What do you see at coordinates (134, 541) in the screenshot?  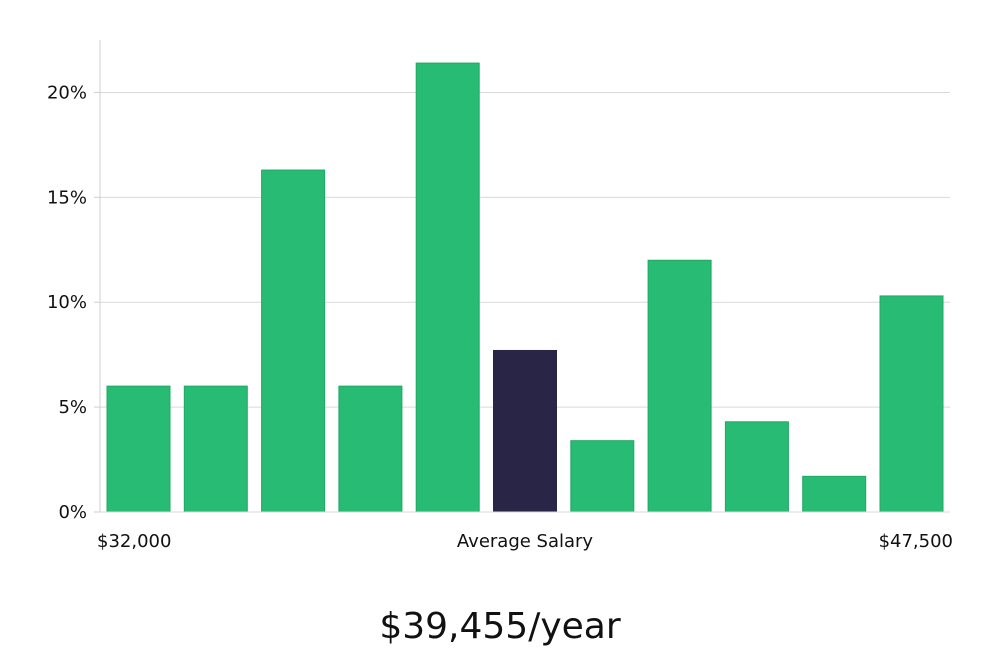 I see `x-min-label: $32,000` at bounding box center [134, 541].